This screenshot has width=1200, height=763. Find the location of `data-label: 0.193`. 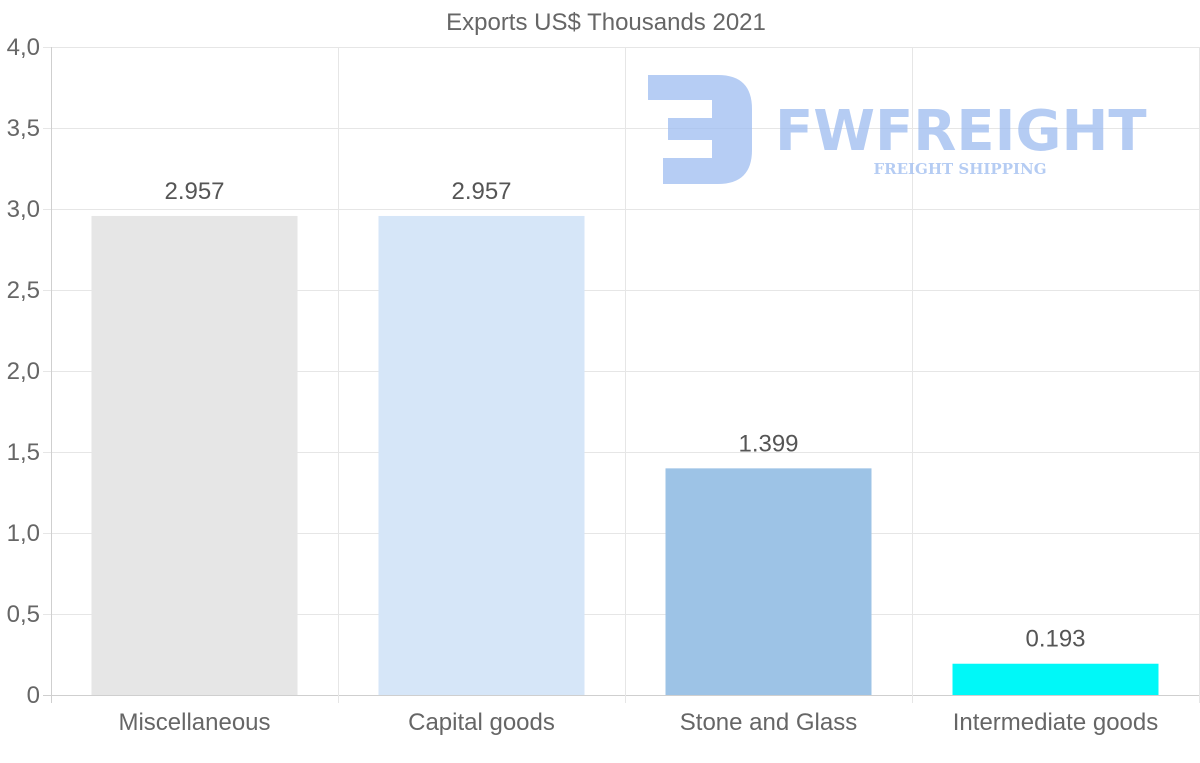

data-label: 0.193 is located at coordinates (1055, 639).